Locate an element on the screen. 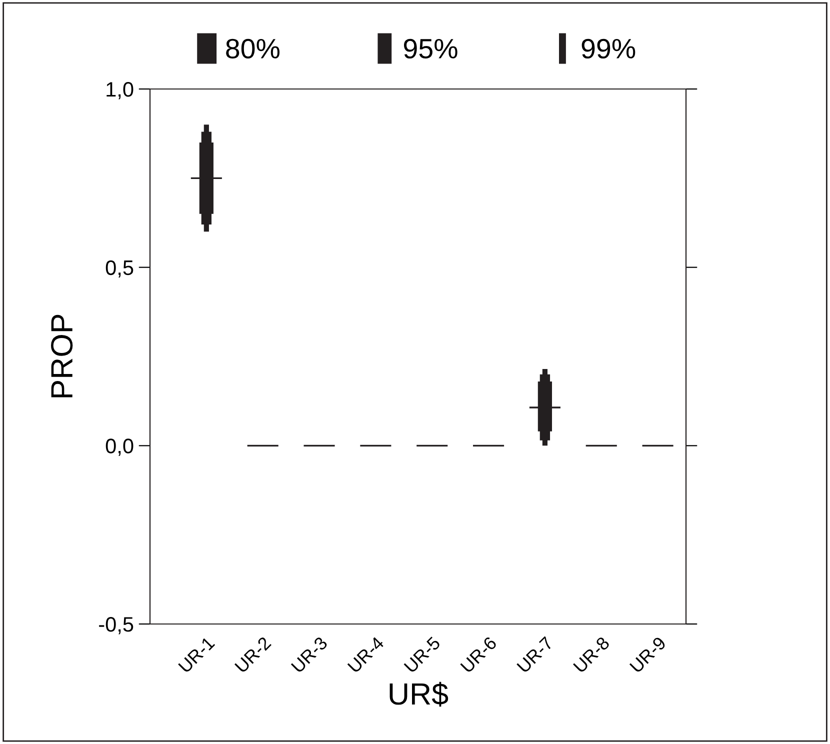  y-tick-label: -0,5 is located at coordinates (116, 625).